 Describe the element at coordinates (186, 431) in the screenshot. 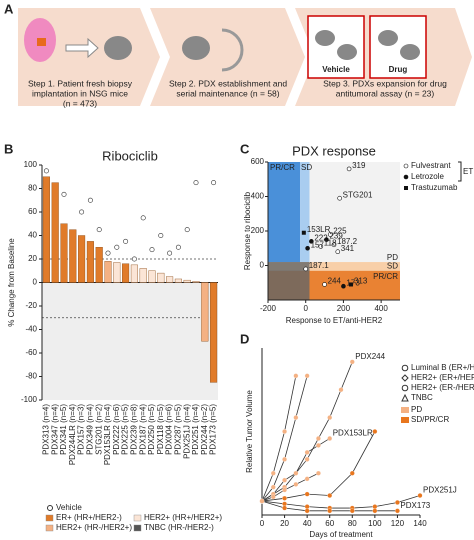

I see `x-tick-label: PDX251J (n=4)` at that location.